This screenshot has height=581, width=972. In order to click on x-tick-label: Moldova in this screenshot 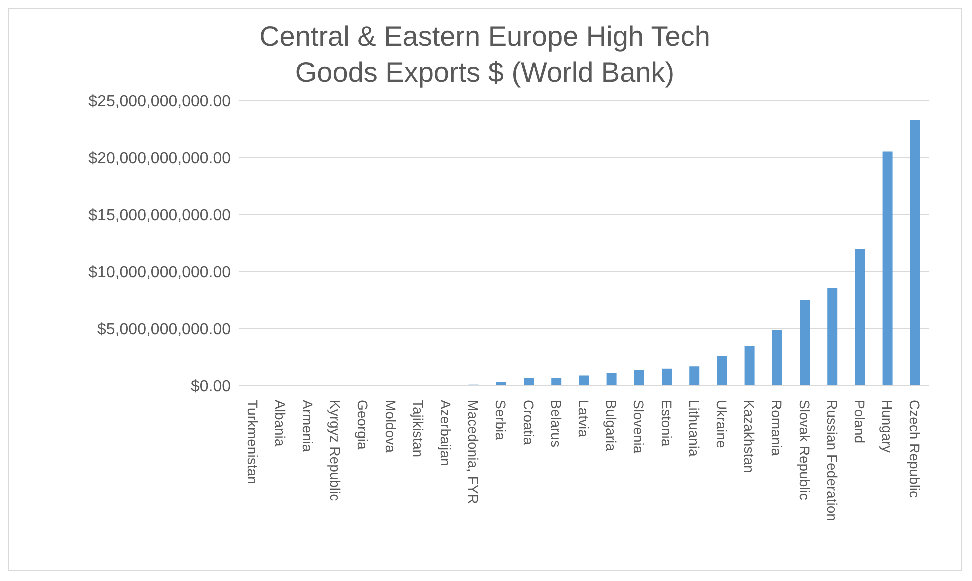, I will do `click(390, 427)`.